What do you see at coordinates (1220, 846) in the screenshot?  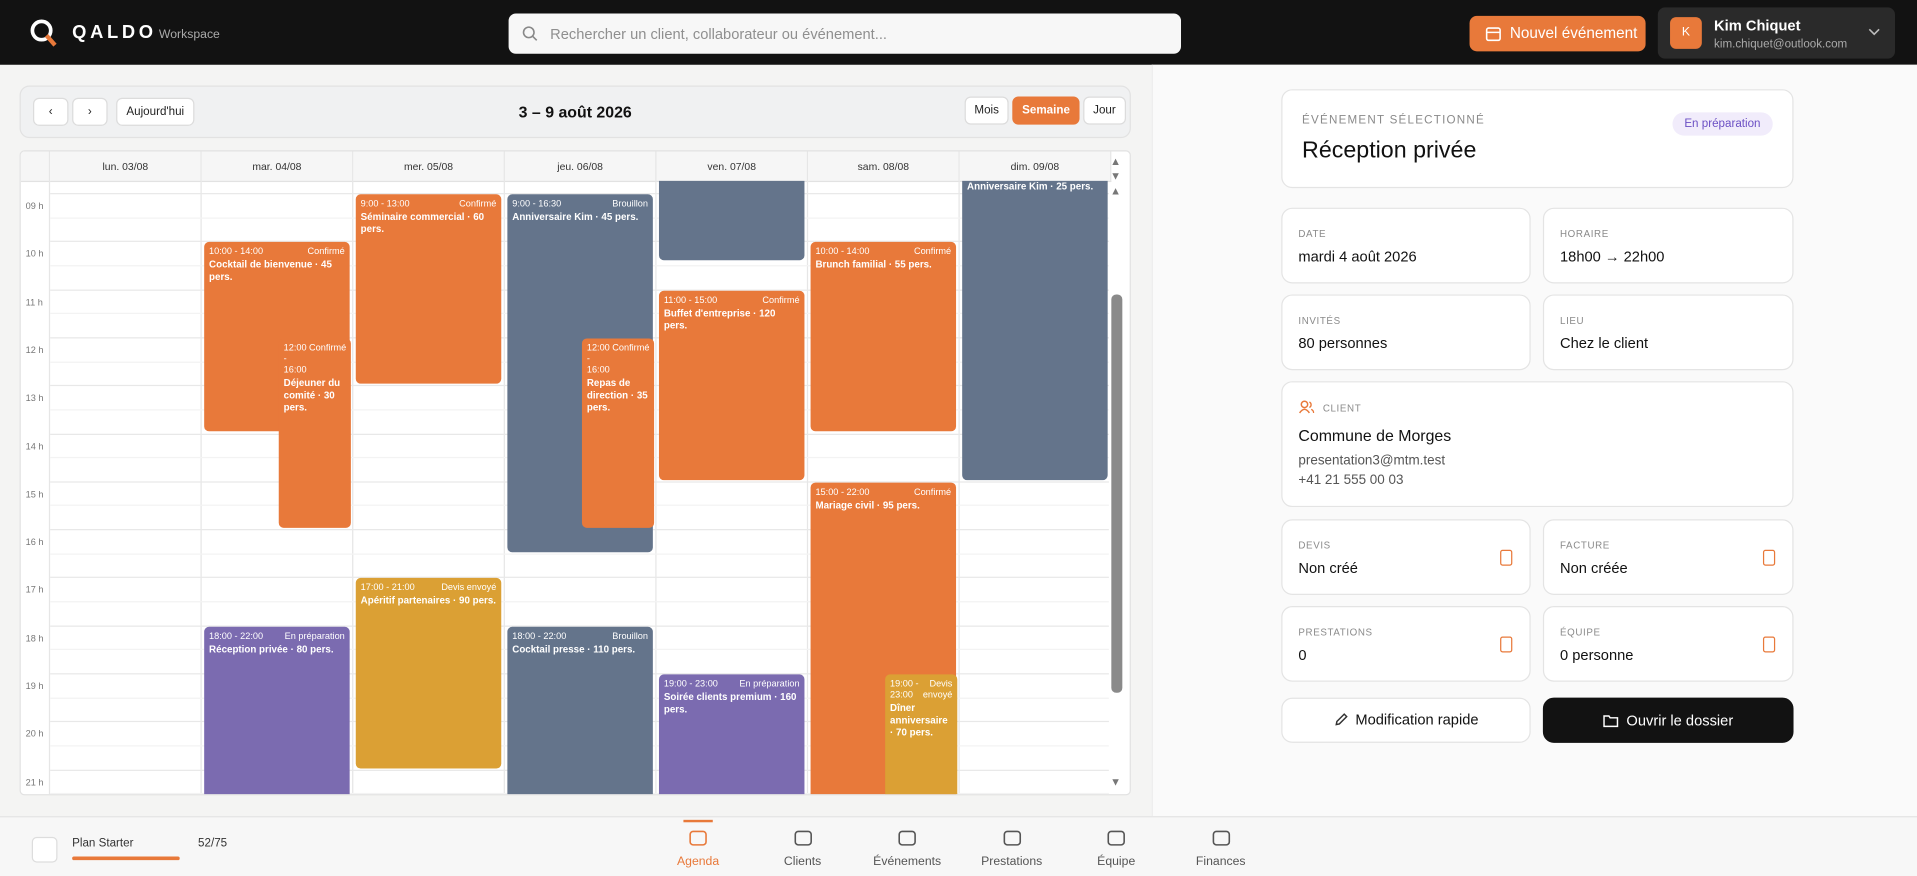 I see `nav-item: Finances` at bounding box center [1220, 846].